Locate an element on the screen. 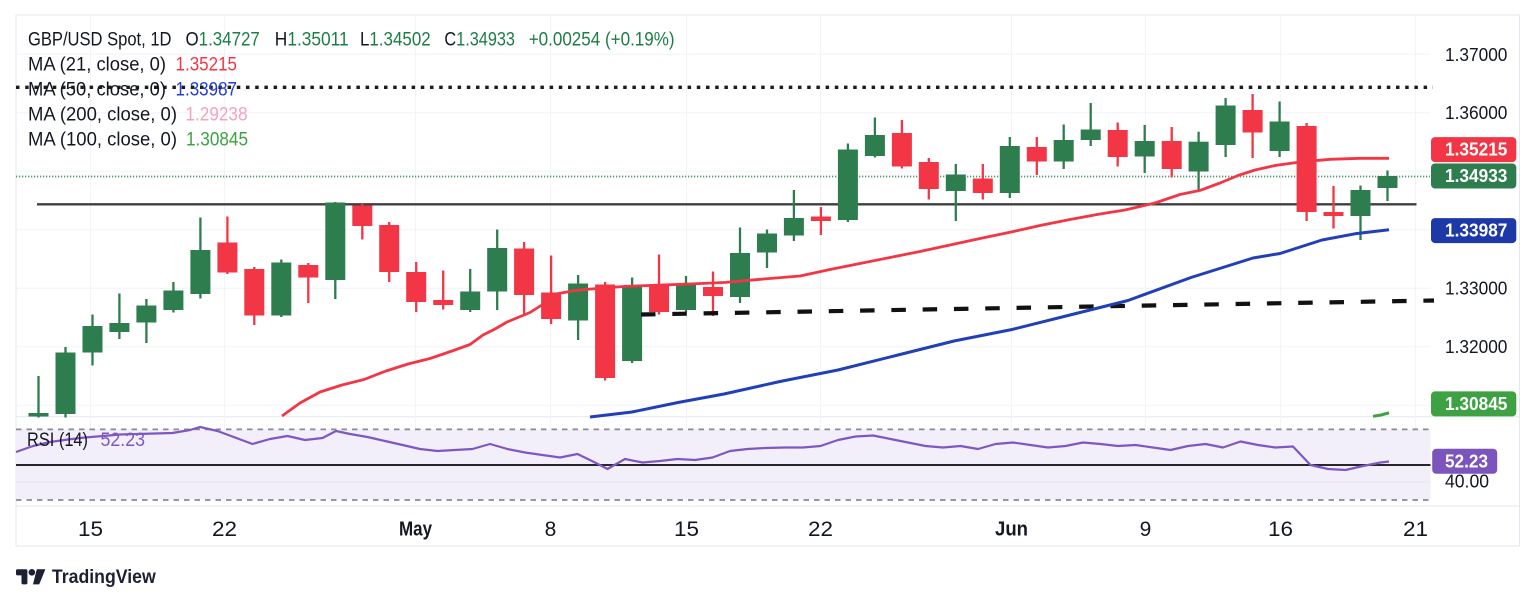 The height and width of the screenshot is (604, 1536). svg-text: O1.34727 is located at coordinates (223, 39).